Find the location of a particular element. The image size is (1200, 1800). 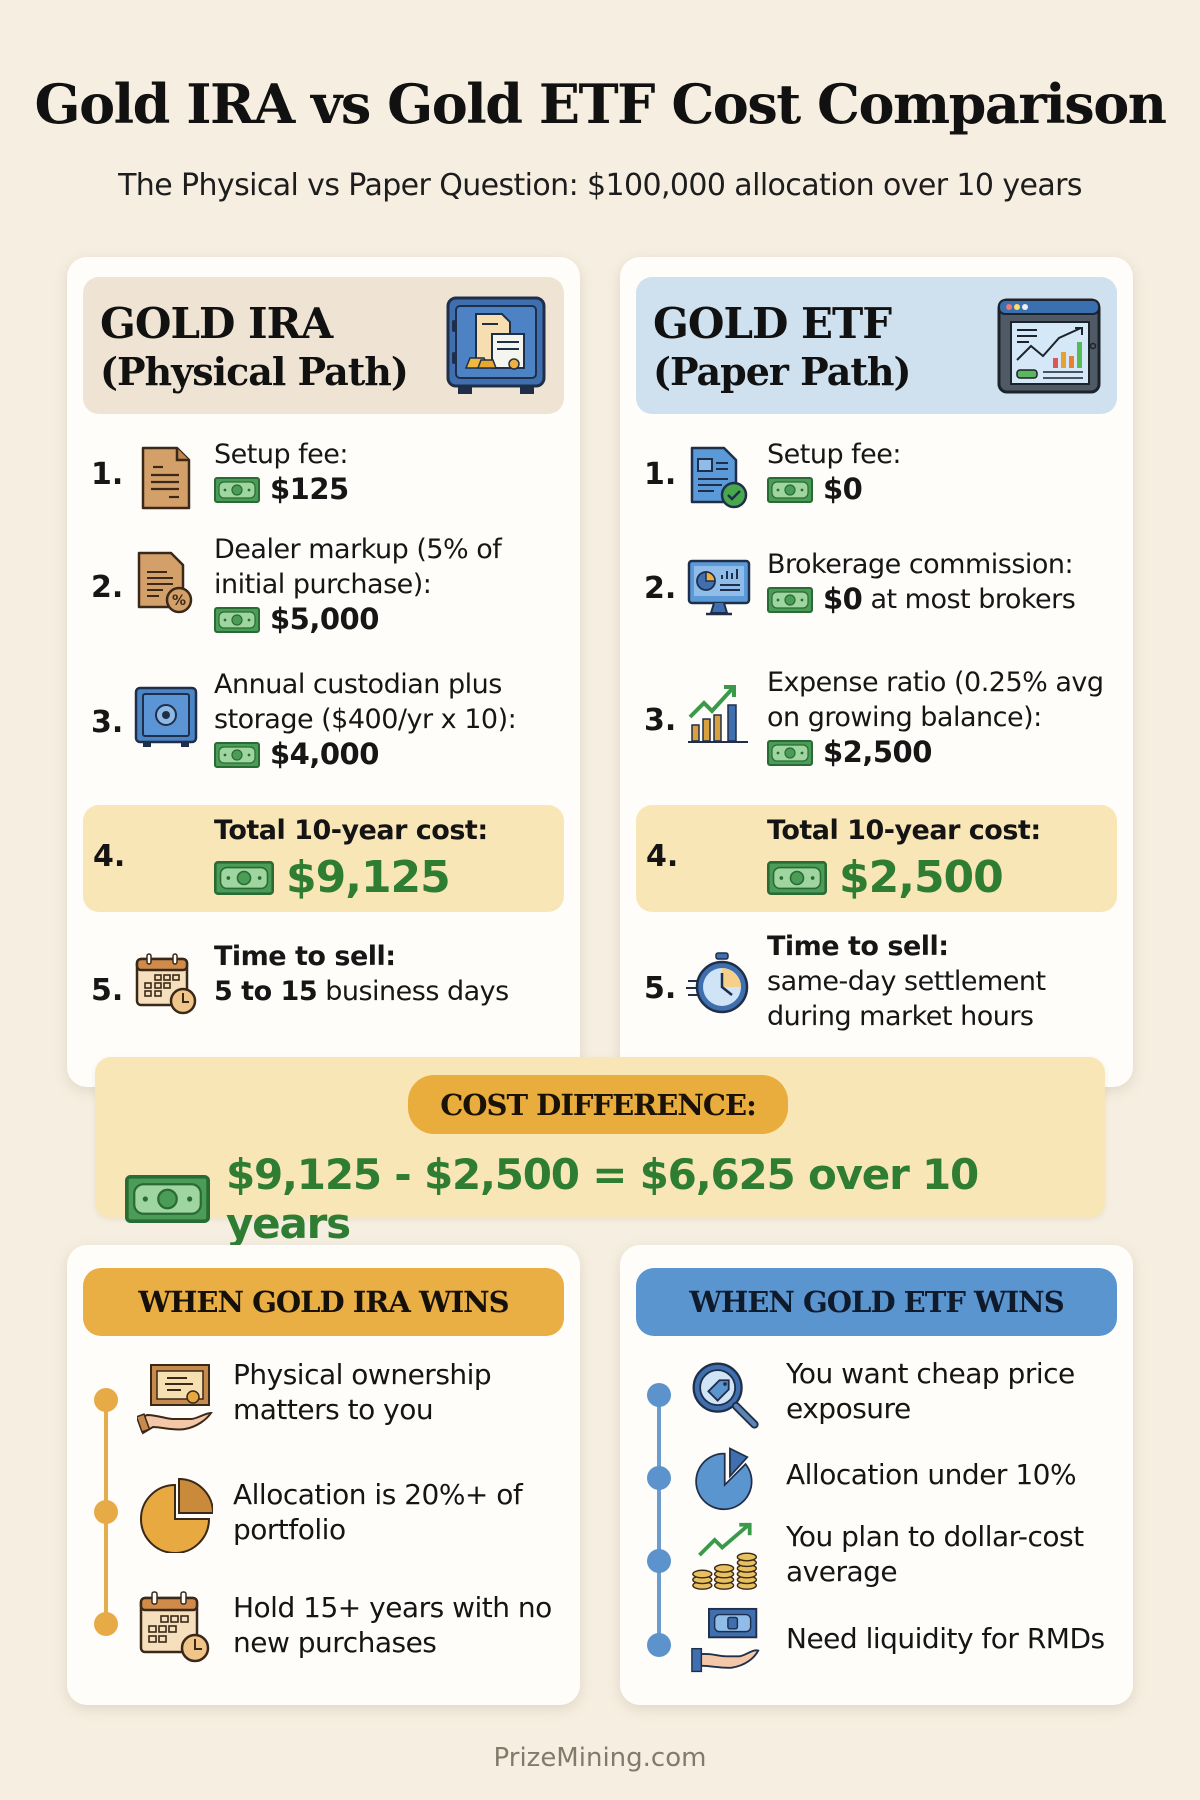

etf-win-text: Allocation under 10% is located at coordinates (931, 1474).